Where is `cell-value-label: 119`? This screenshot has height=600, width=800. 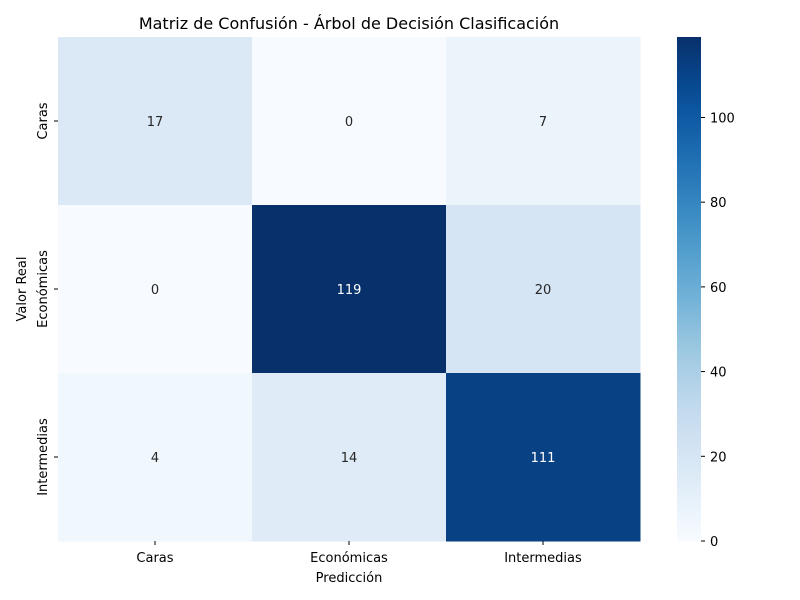 cell-value-label: 119 is located at coordinates (349, 290).